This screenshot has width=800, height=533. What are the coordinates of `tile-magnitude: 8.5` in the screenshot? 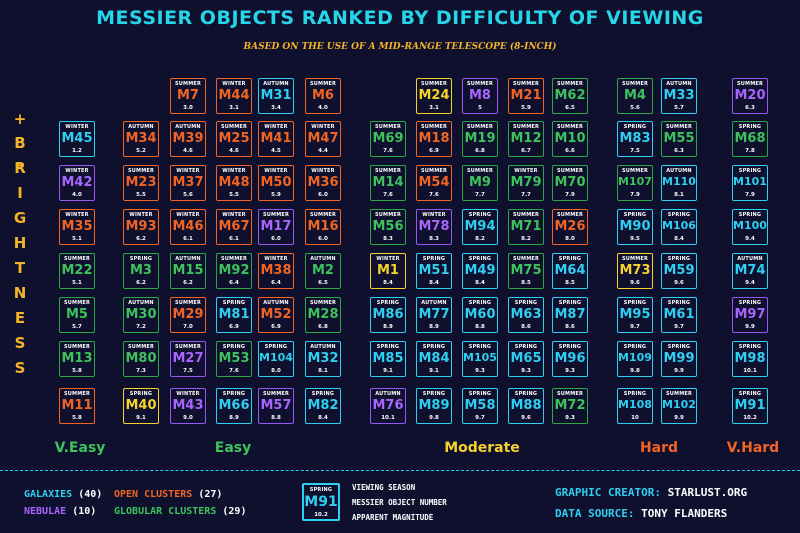 It's located at (570, 283).